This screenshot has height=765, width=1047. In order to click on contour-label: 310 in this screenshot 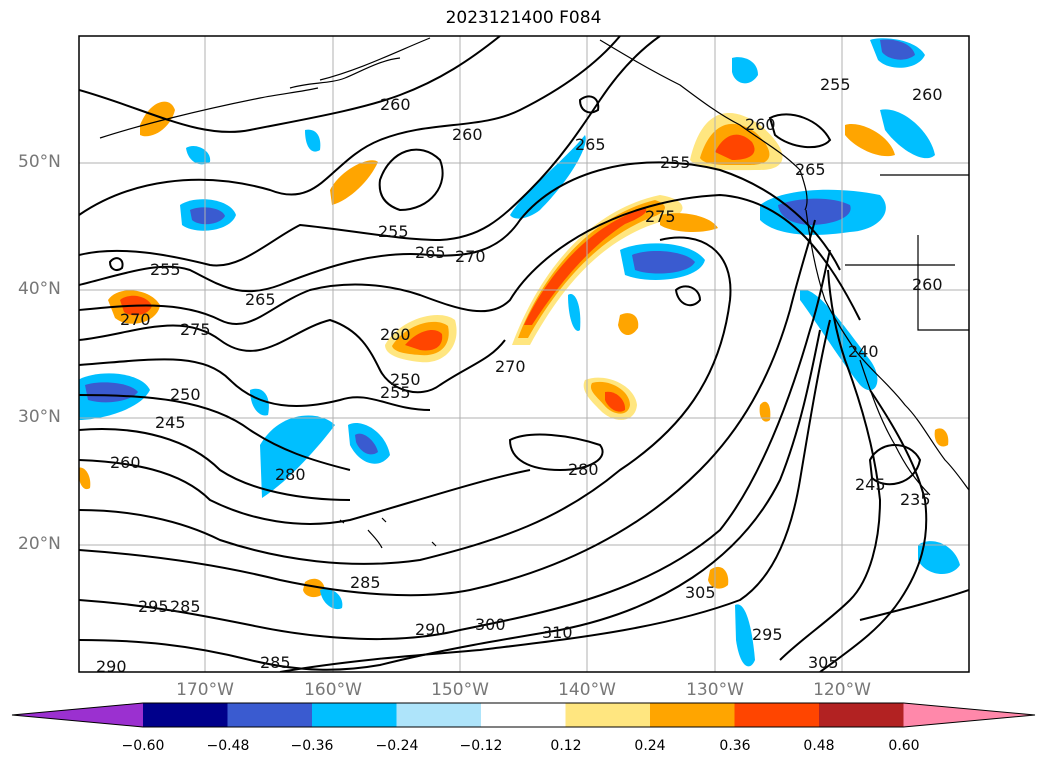, I will do `click(557, 632)`.